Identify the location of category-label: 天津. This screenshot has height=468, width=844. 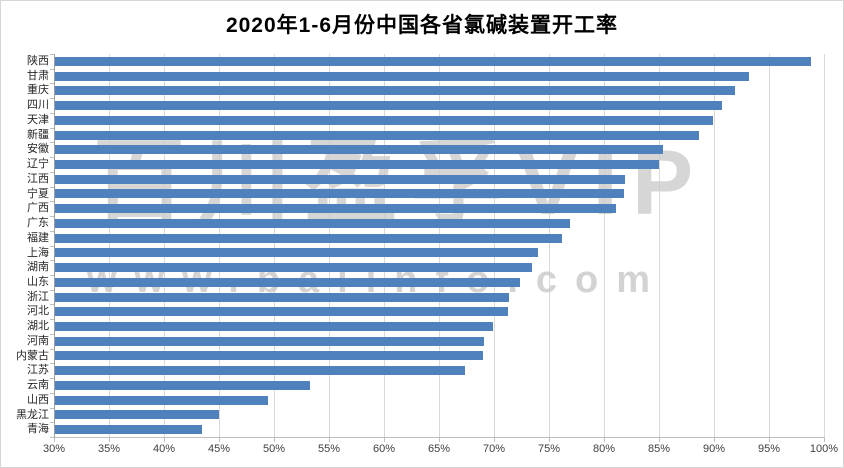
(38, 119).